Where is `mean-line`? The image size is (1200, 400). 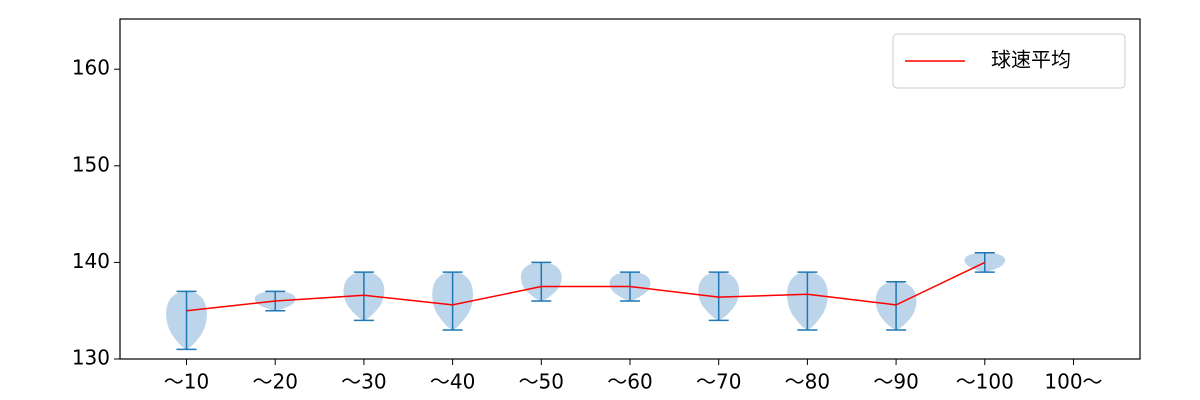 mean-line is located at coordinates (586, 286).